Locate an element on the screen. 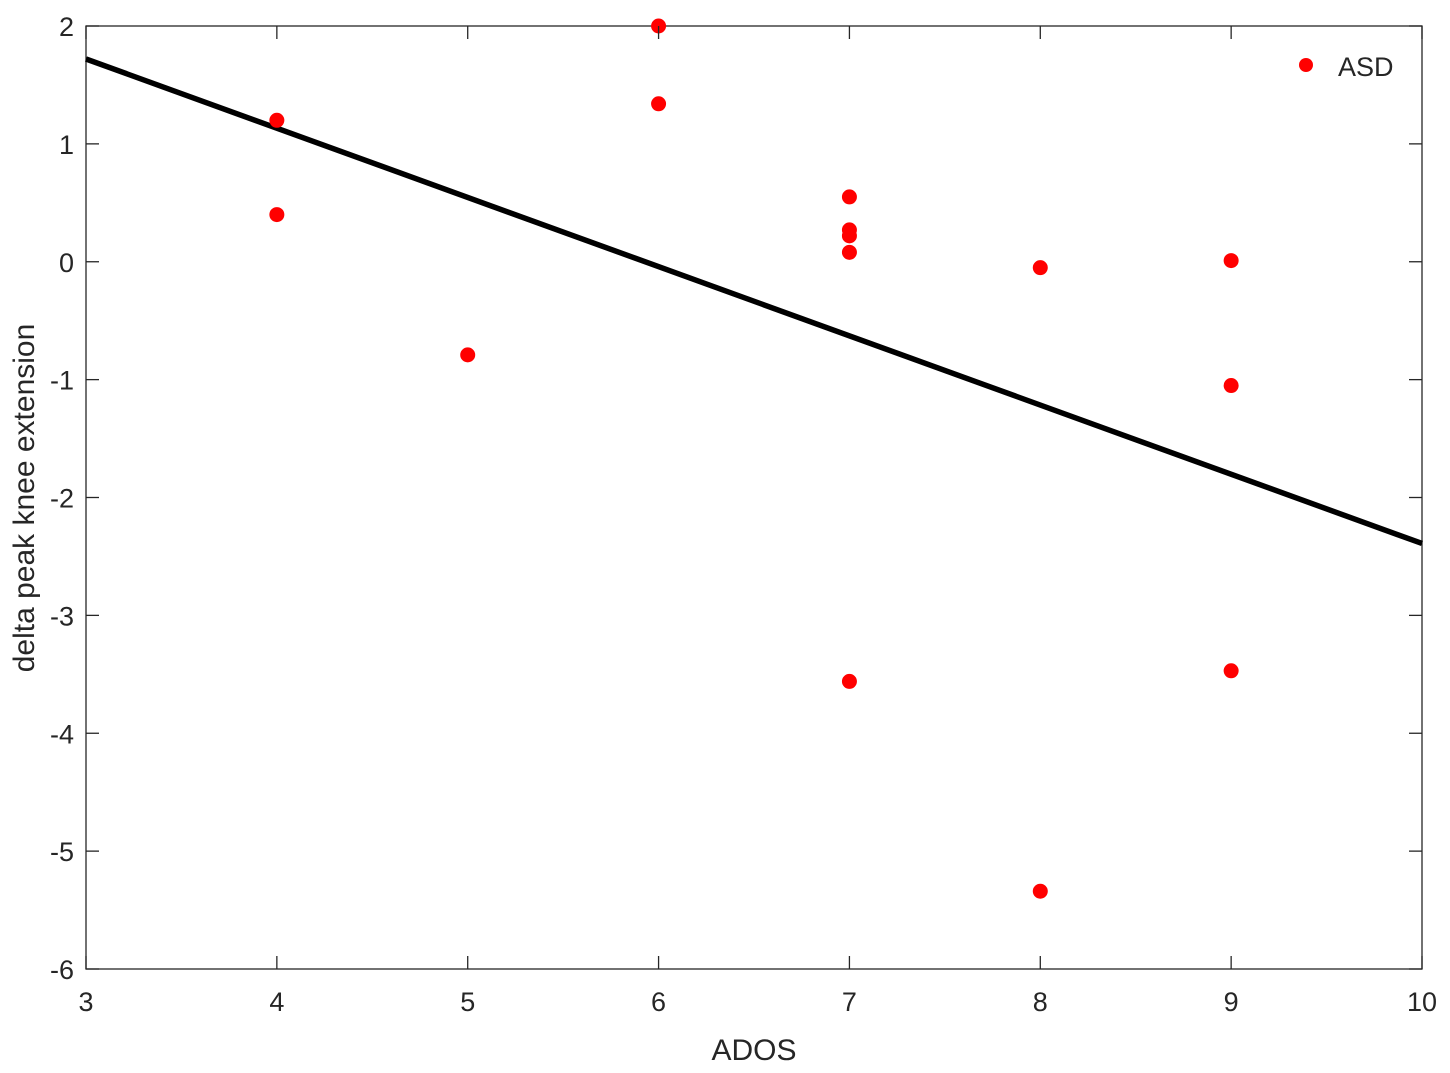 This screenshot has height=1073, width=1450. x-axis-label: ADOS is located at coordinates (753, 1050).